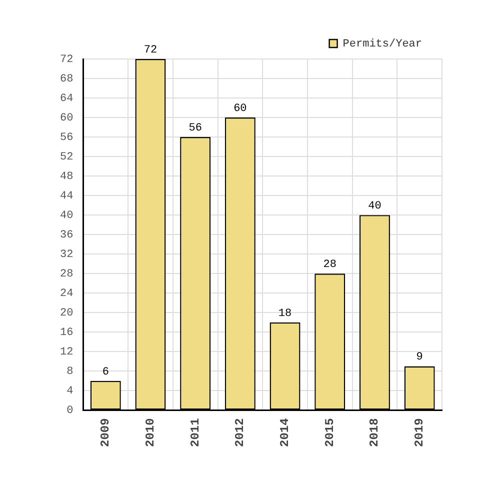 This screenshot has height=500, width=480. Describe the element at coordinates (285, 433) in the screenshot. I see `x-tick-label: 2014` at that location.